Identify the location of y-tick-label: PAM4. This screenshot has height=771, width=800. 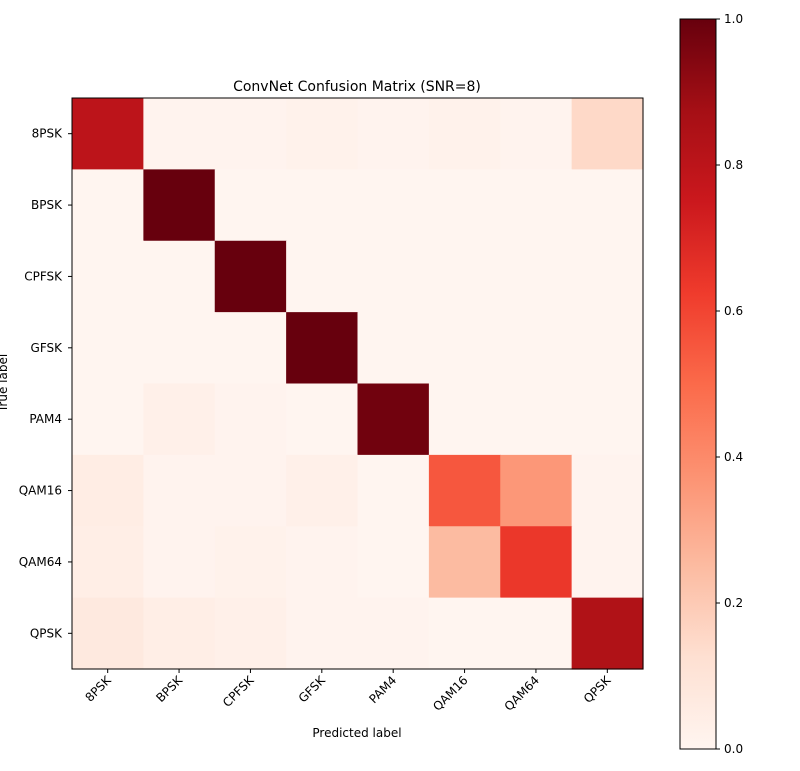
(45, 419).